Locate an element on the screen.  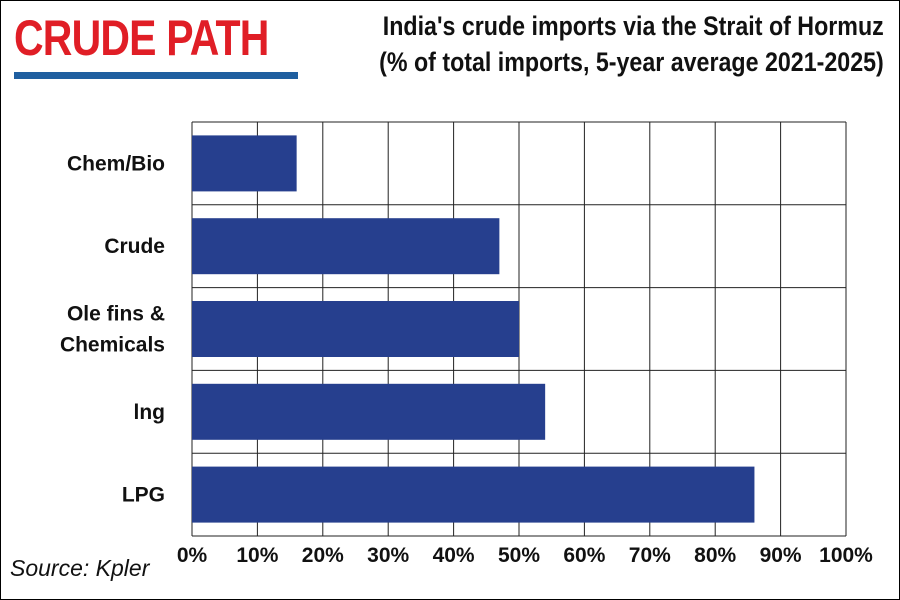
brand-underline is located at coordinates (156, 75).